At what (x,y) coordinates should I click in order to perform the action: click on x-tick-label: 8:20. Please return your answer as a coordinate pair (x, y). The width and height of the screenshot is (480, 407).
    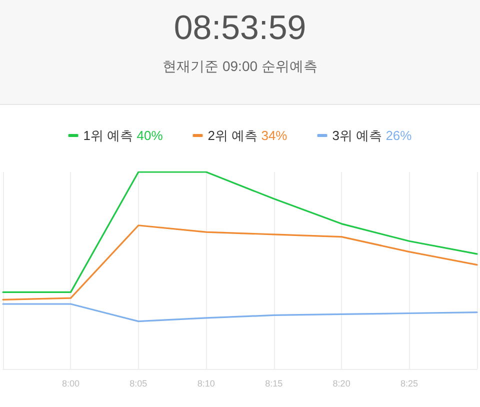
    Looking at the image, I should click on (341, 383).